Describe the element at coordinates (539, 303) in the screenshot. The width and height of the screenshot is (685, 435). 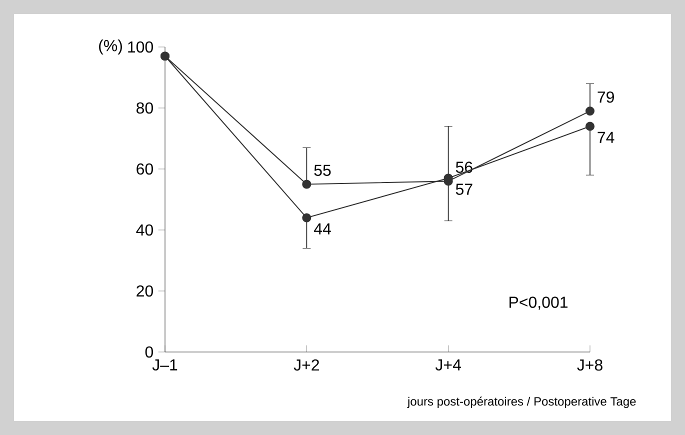
I see `annotation: P<0,001` at that location.